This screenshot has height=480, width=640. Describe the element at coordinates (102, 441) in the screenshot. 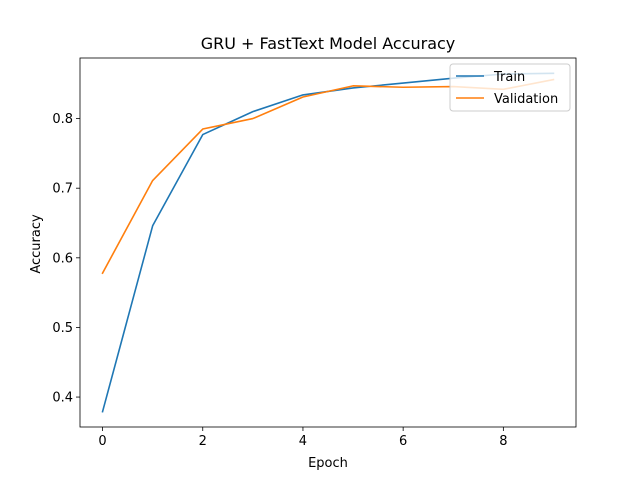

I see `x-tick-label: 0` at that location.